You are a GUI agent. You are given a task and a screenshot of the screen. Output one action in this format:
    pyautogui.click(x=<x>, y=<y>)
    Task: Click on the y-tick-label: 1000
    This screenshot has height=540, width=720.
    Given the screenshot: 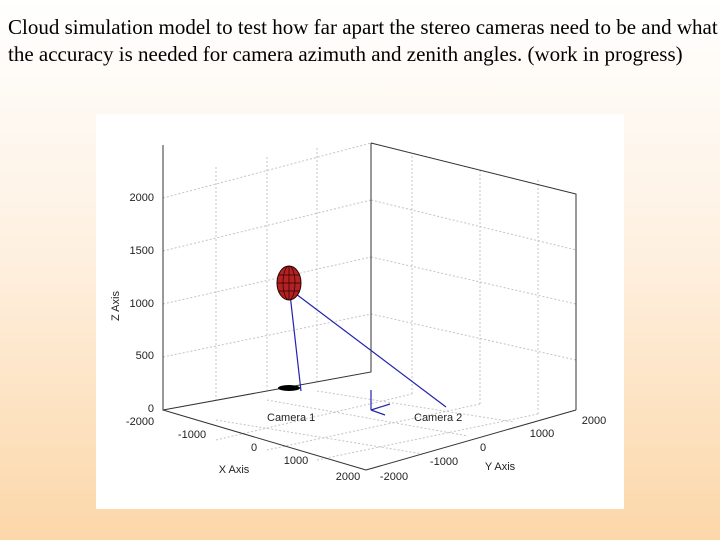 What is the action you would take?
    pyautogui.click(x=542, y=434)
    